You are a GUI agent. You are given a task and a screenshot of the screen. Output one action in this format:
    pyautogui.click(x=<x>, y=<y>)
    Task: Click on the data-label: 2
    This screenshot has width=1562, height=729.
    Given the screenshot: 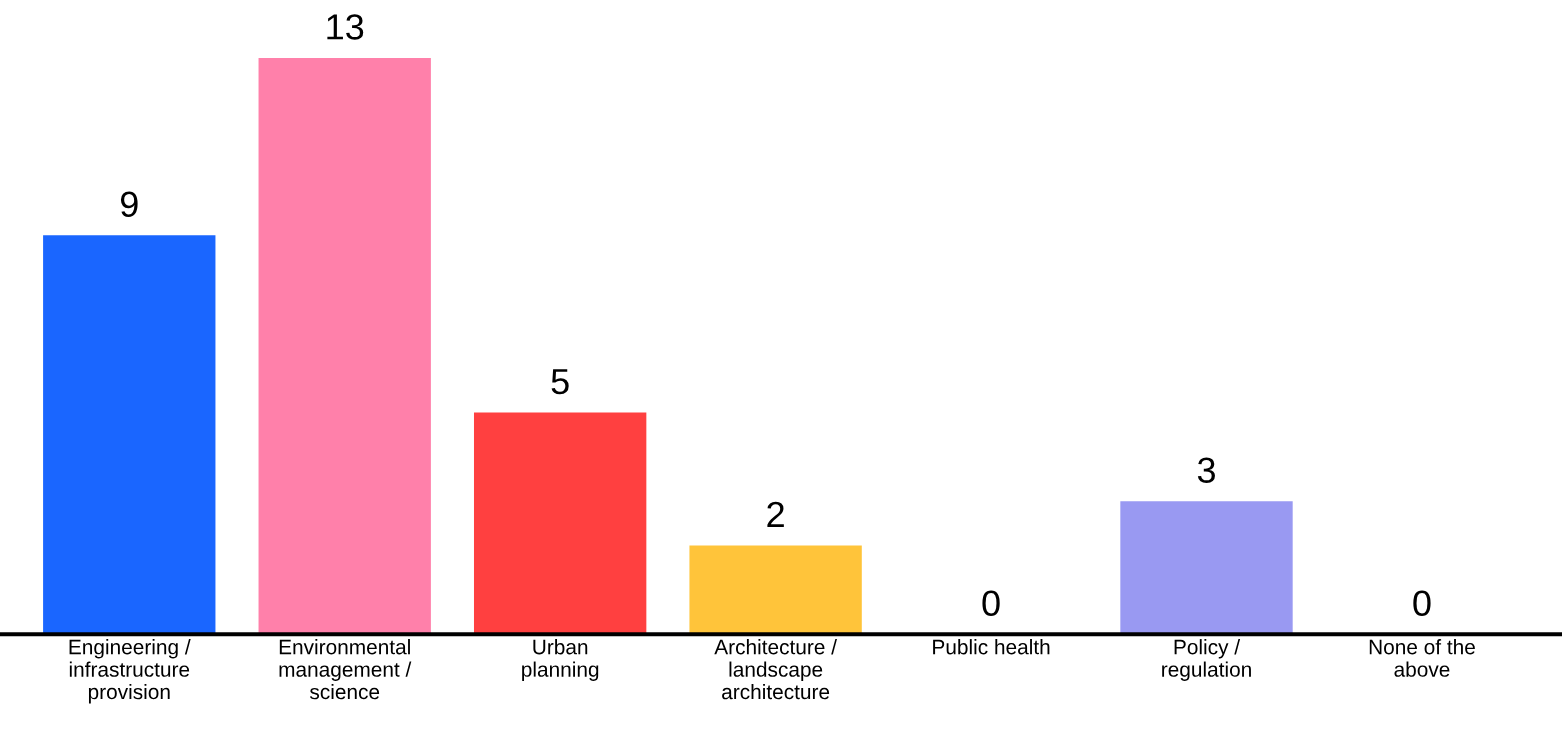 What is the action you would take?
    pyautogui.click(x=775, y=514)
    